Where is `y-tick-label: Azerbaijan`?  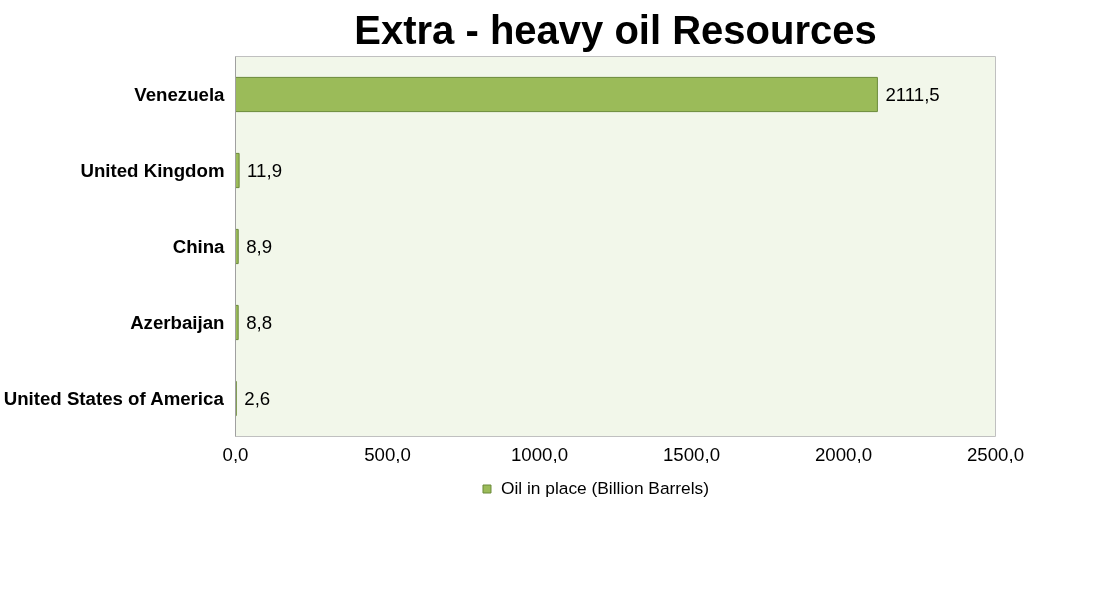
y-tick-label: Azerbaijan is located at coordinates (177, 322).